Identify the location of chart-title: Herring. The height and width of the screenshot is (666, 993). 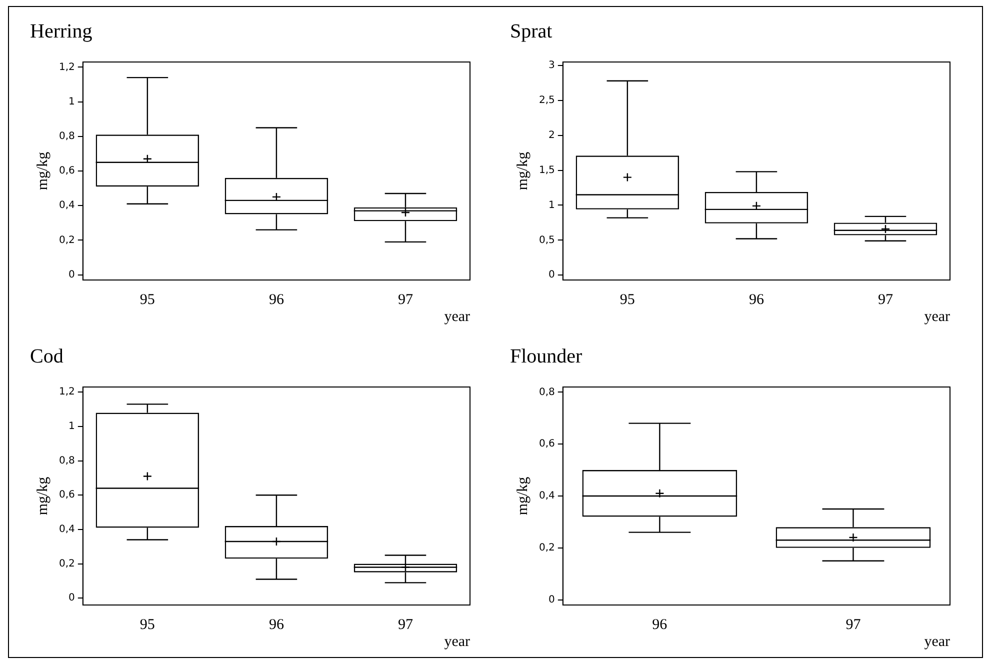
(61, 31).